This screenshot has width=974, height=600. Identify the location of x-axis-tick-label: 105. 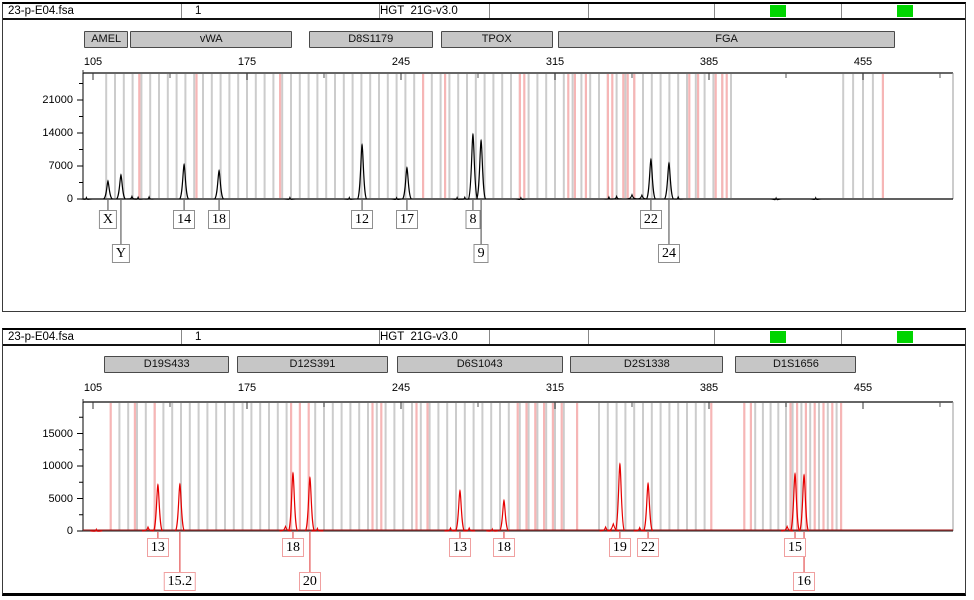
(93, 62).